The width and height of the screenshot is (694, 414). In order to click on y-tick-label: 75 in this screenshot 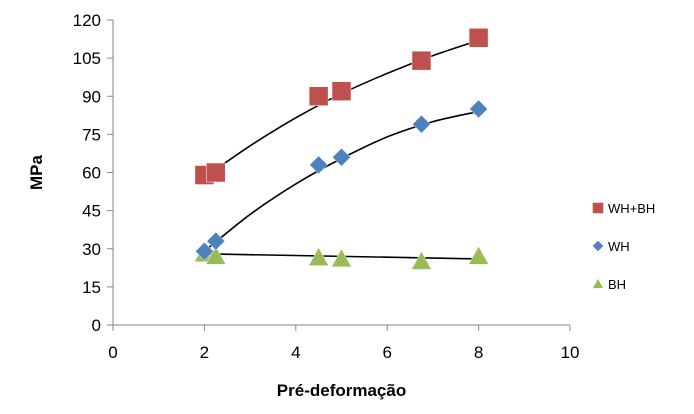, I will do `click(91, 134)`.